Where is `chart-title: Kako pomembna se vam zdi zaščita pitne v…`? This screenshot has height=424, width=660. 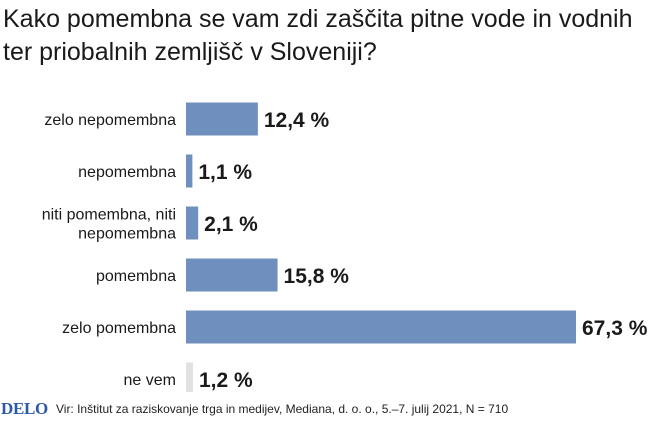 chart-title: Kako pomembna se vam zdi zaščita pitne v… is located at coordinates (318, 35).